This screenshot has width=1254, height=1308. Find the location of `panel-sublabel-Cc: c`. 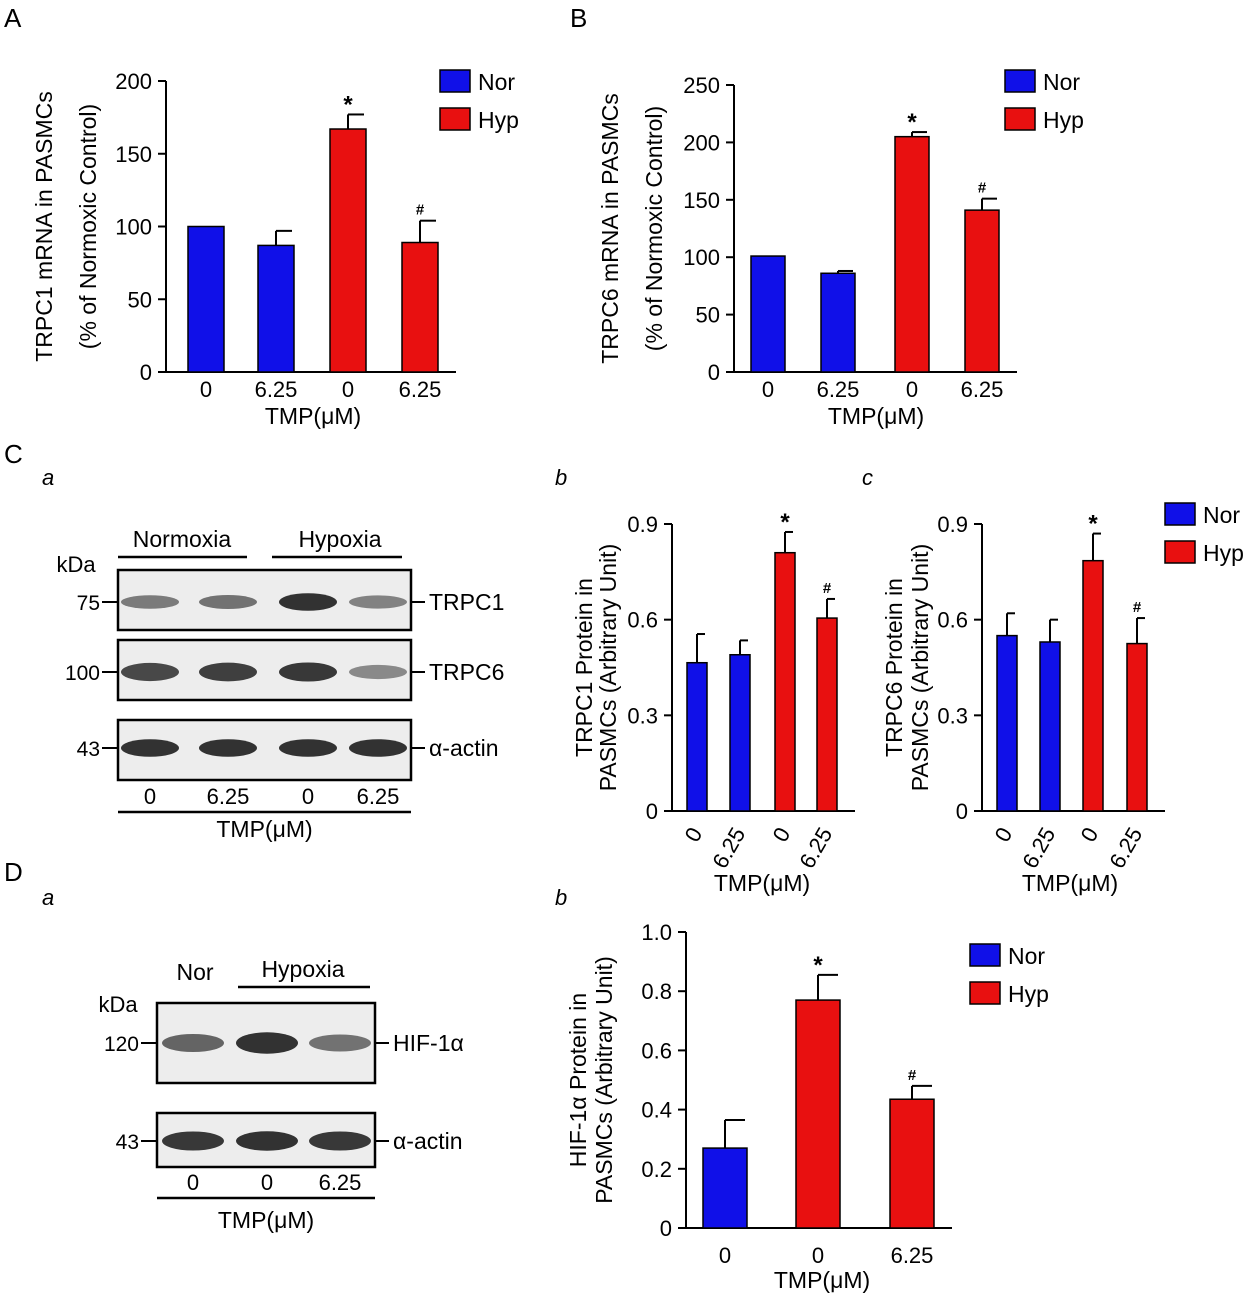

panel-sublabel-Cc: c is located at coordinates (867, 477).